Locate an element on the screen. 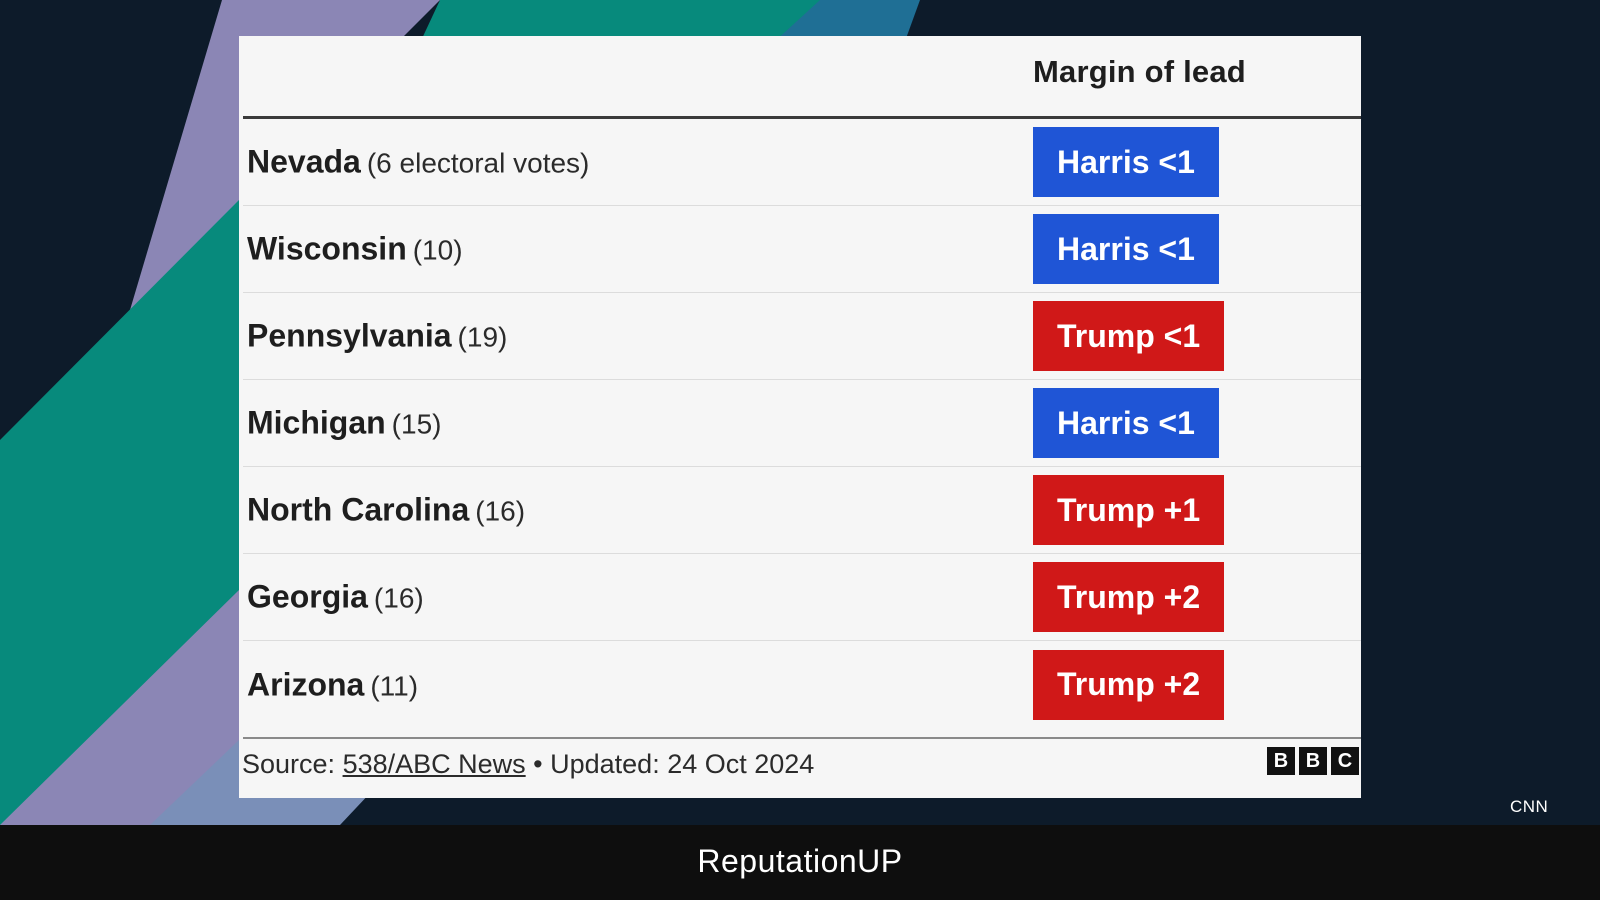 This screenshot has width=1600, height=900. table-row: Nevada (6 electoral votes) Harris <1 is located at coordinates (802, 162).